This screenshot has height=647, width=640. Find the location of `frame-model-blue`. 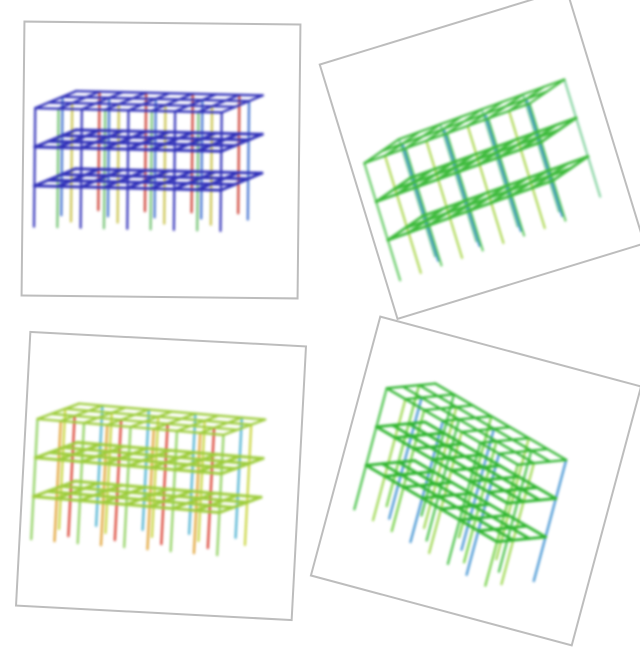

frame-model-blue is located at coordinates (148, 161).